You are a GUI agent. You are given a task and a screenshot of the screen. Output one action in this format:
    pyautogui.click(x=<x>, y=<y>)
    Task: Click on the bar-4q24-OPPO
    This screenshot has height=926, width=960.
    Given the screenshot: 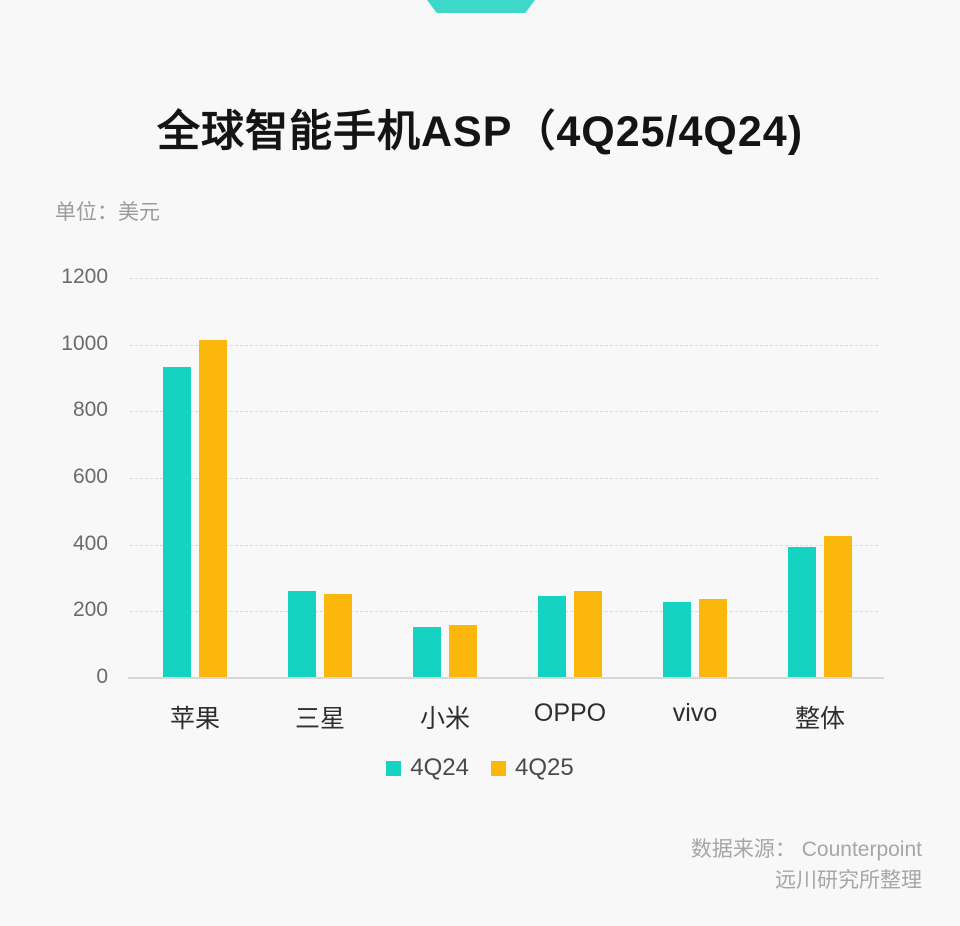 What is the action you would take?
    pyautogui.click(x=552, y=636)
    